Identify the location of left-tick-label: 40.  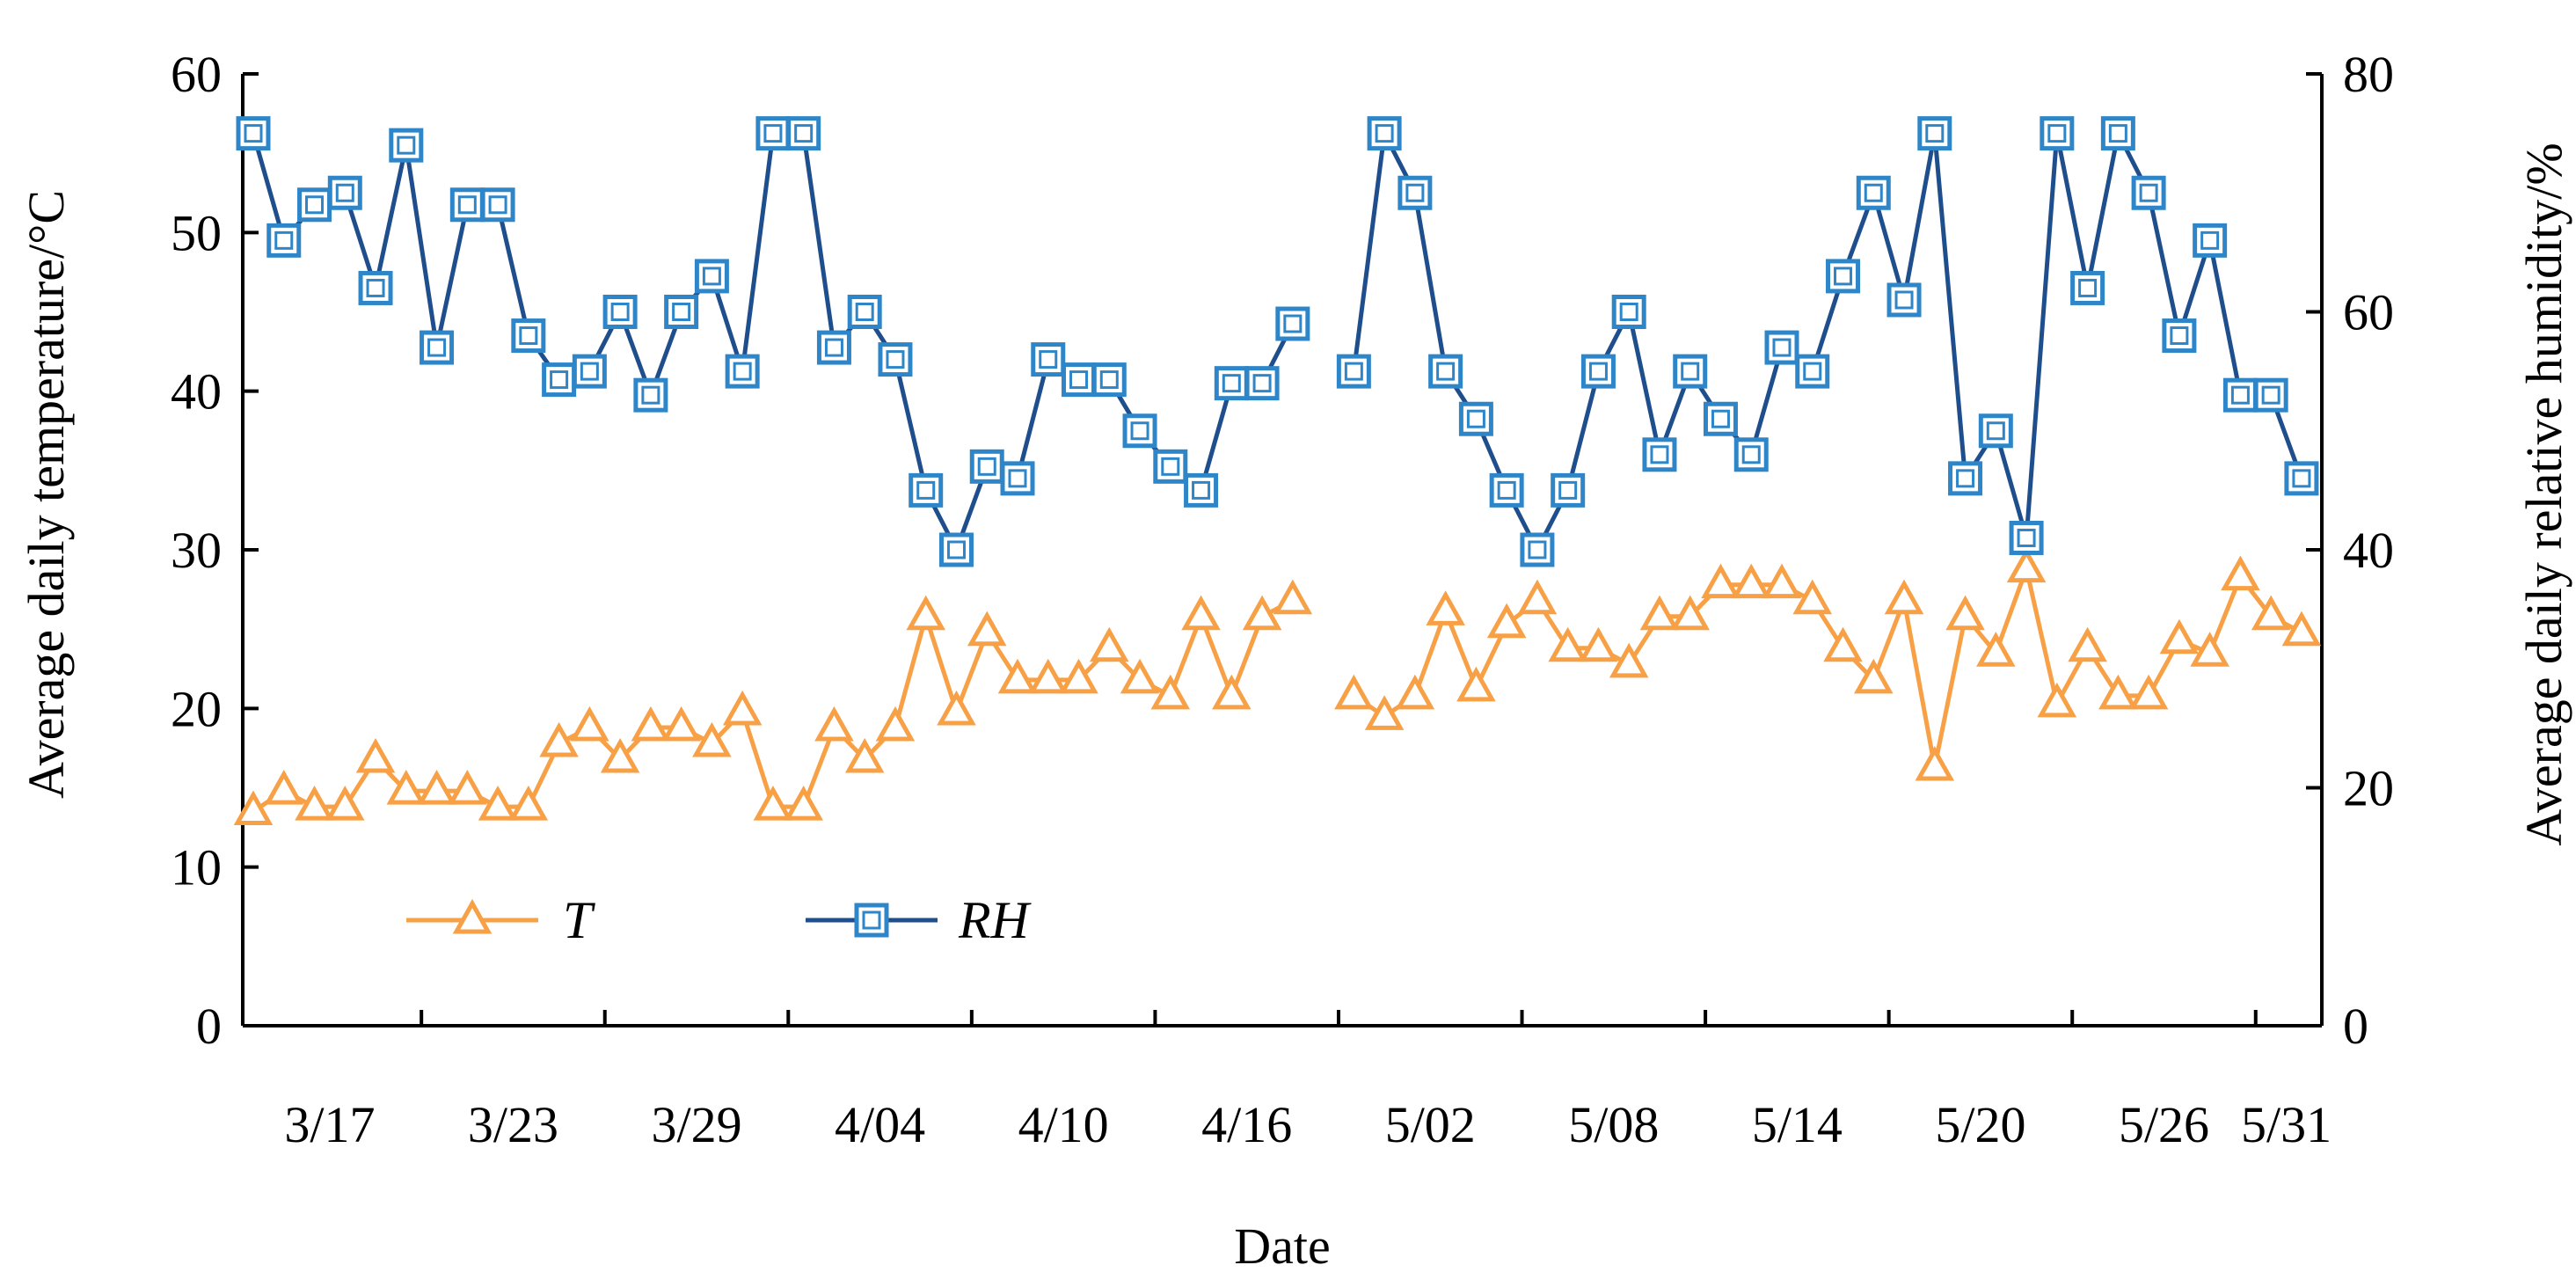
(196, 391).